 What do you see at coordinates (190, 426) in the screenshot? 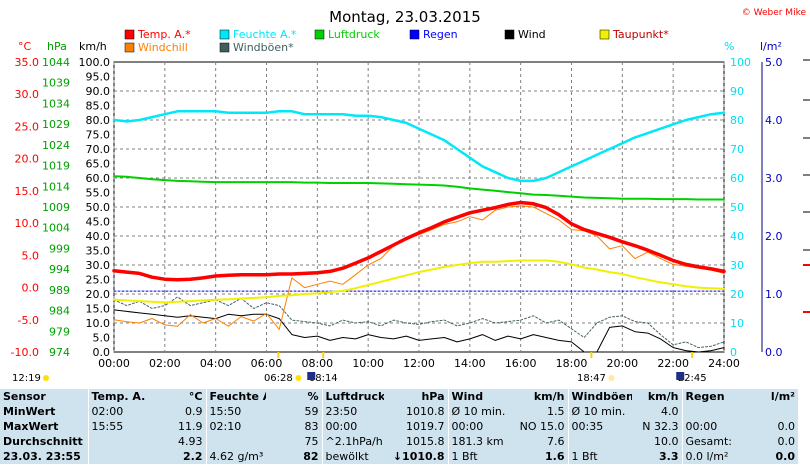
I see `temp-value: 11.9` at bounding box center [190, 426].